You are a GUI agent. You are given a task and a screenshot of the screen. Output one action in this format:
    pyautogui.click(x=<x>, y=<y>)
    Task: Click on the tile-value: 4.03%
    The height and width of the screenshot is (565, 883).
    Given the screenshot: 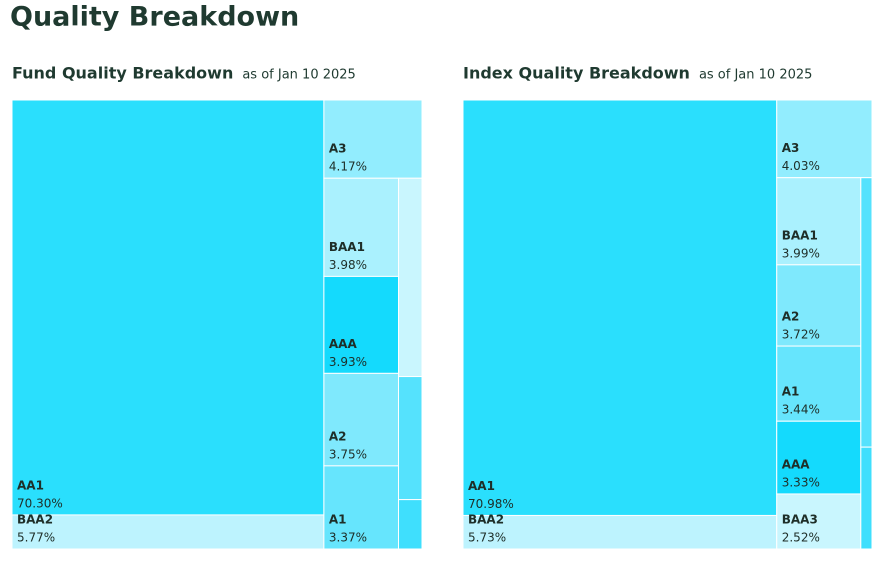 What is the action you would take?
    pyautogui.click(x=801, y=166)
    